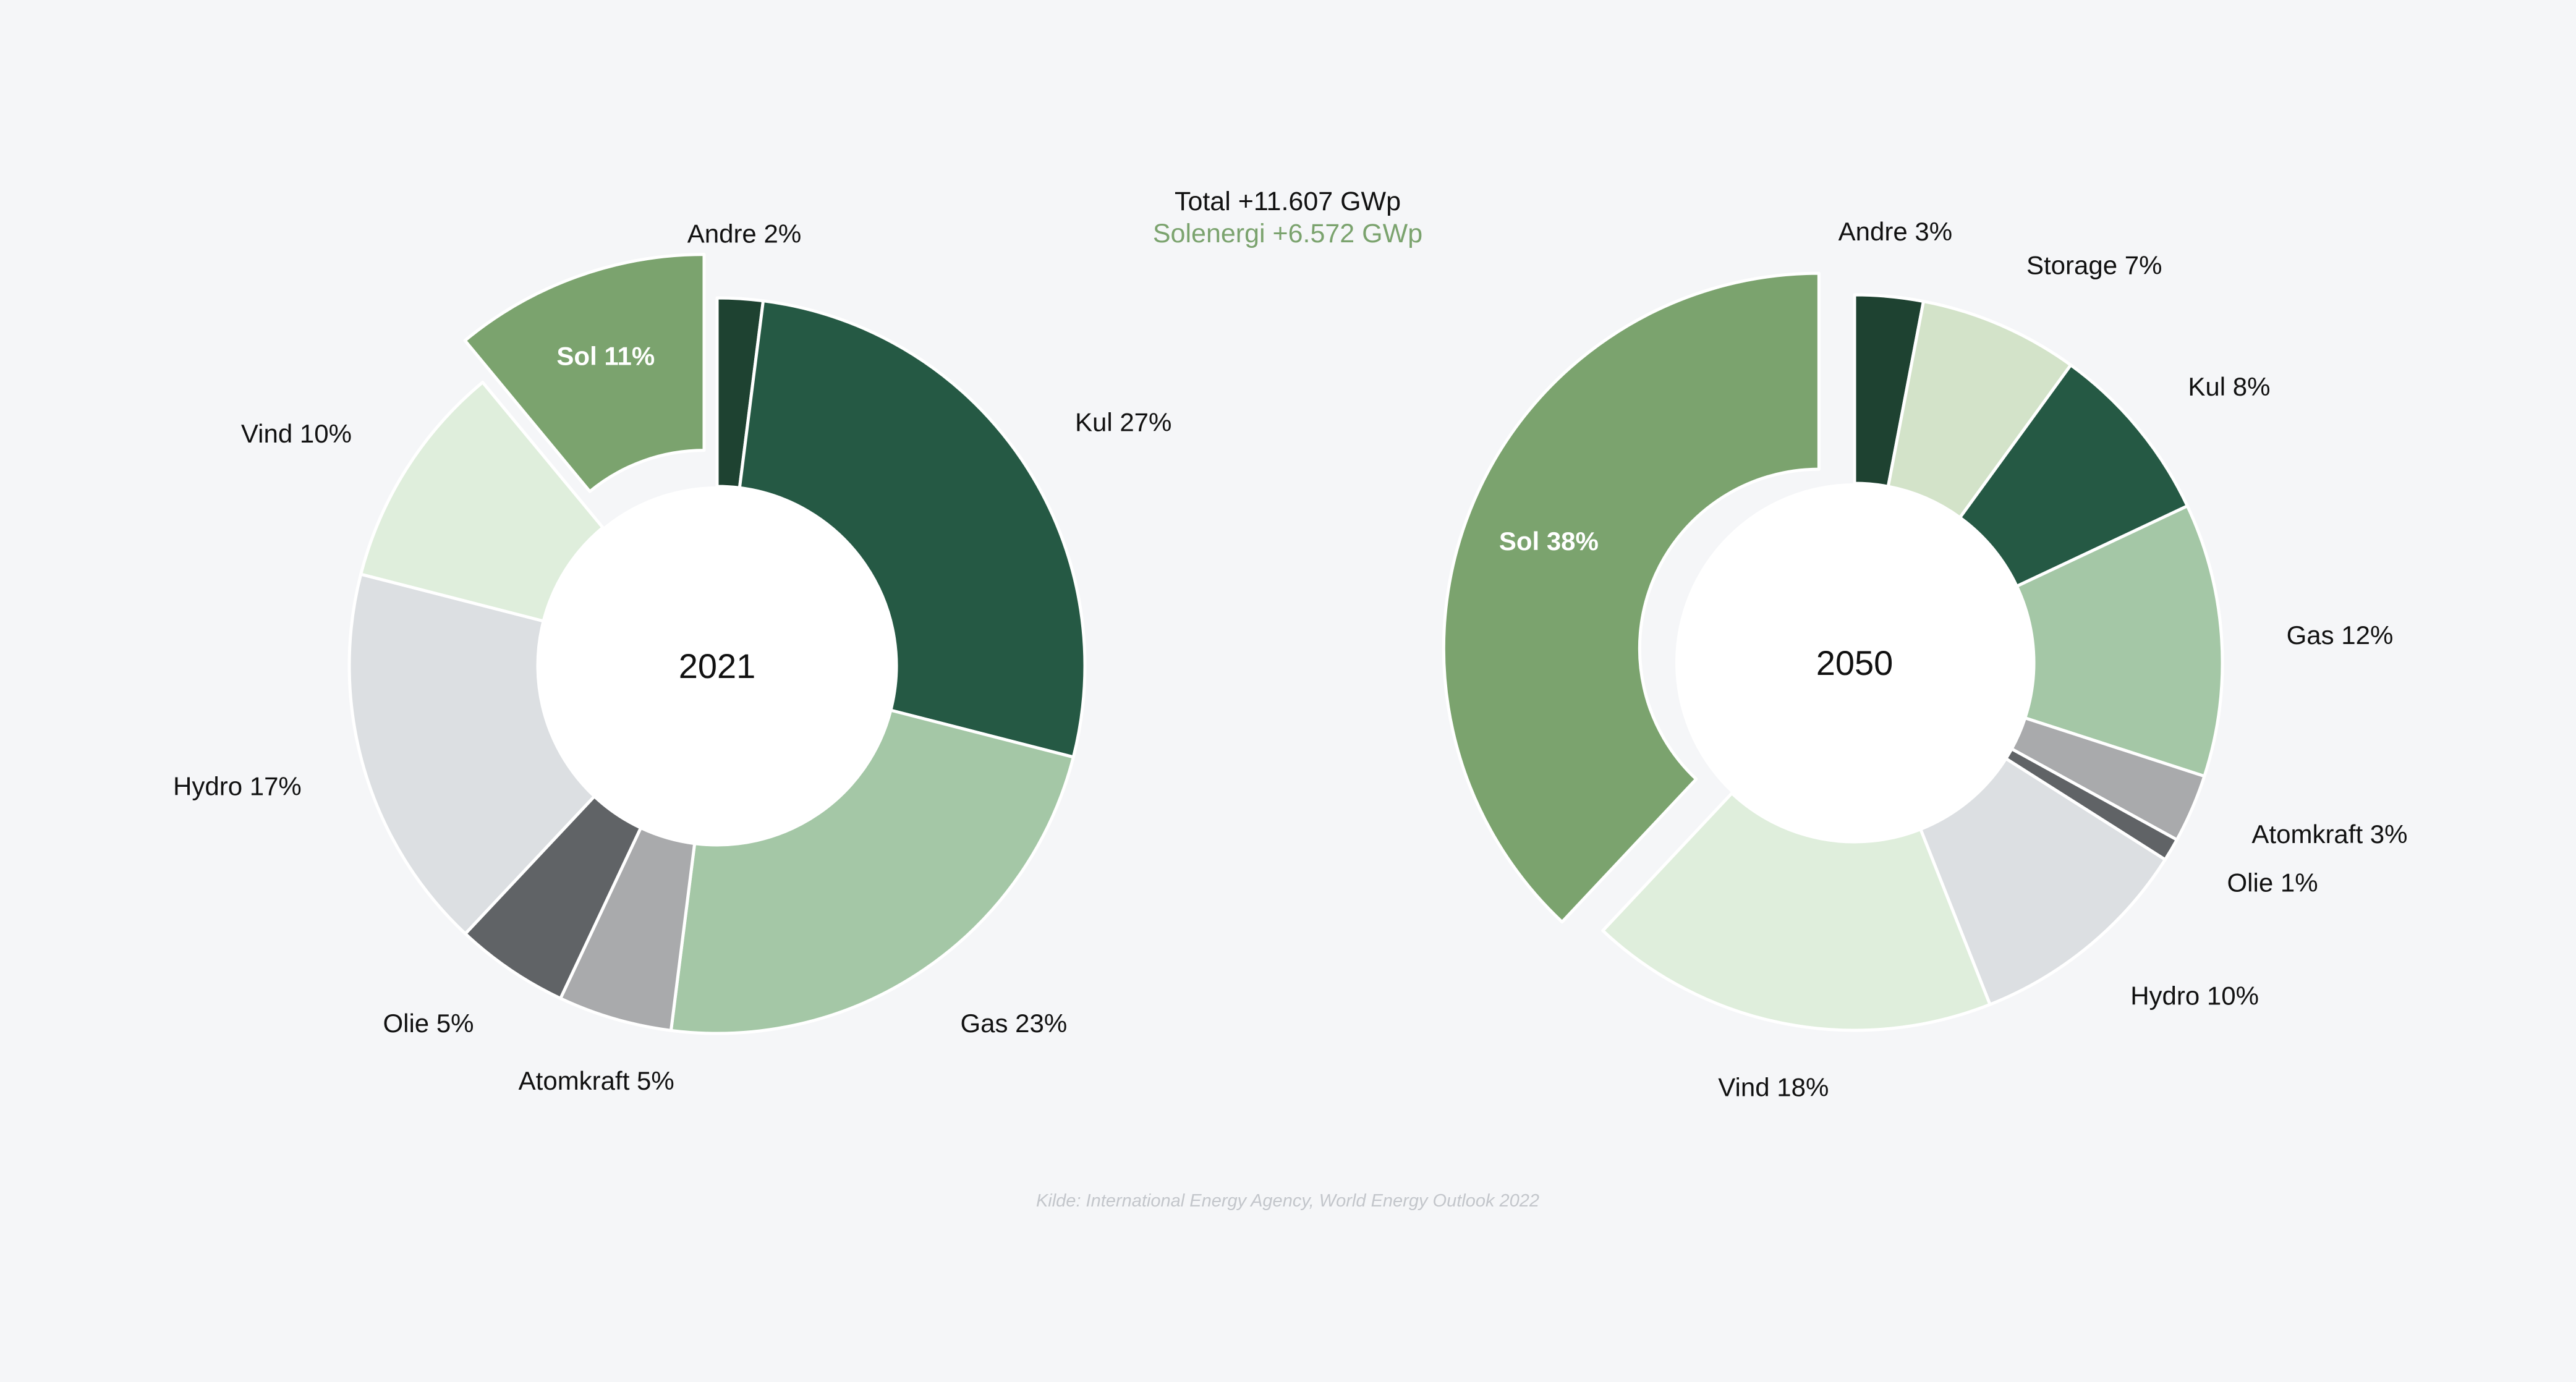 The height and width of the screenshot is (1382, 2576). I want to click on label-2050-sol: Sol 38%, so click(1549, 541).